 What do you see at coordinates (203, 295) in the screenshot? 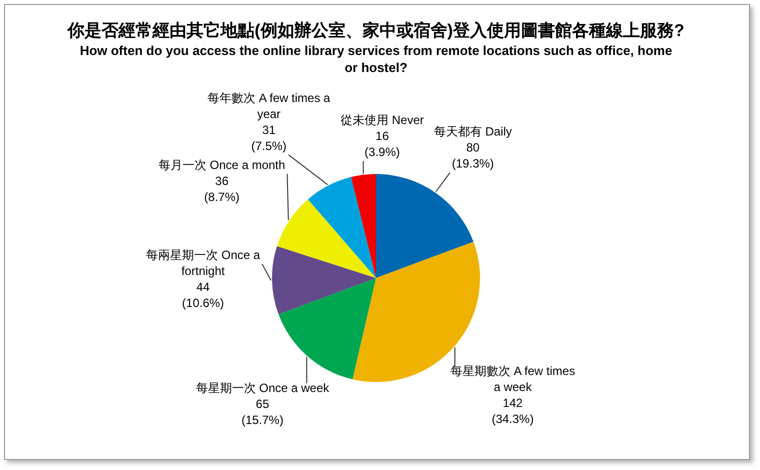
I see `data-label: 44 (10.6%)` at bounding box center [203, 295].